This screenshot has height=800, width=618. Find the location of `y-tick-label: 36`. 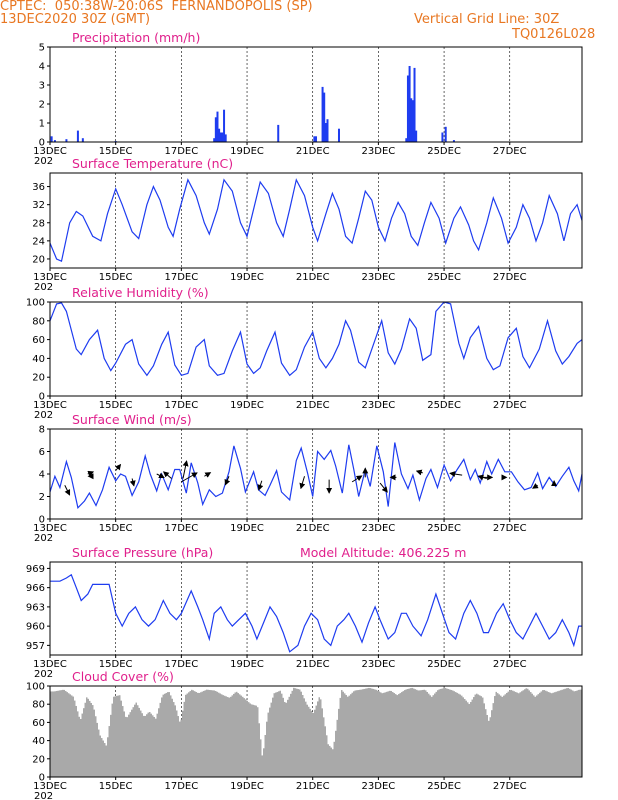

y-tick-label: 36 is located at coordinates (38, 187).